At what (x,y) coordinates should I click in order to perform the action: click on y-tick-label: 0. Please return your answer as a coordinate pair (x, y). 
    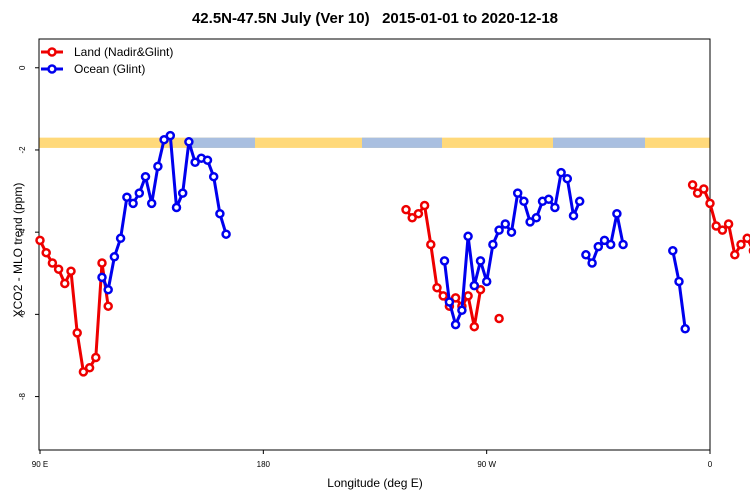
    Looking at the image, I should click on (22, 67).